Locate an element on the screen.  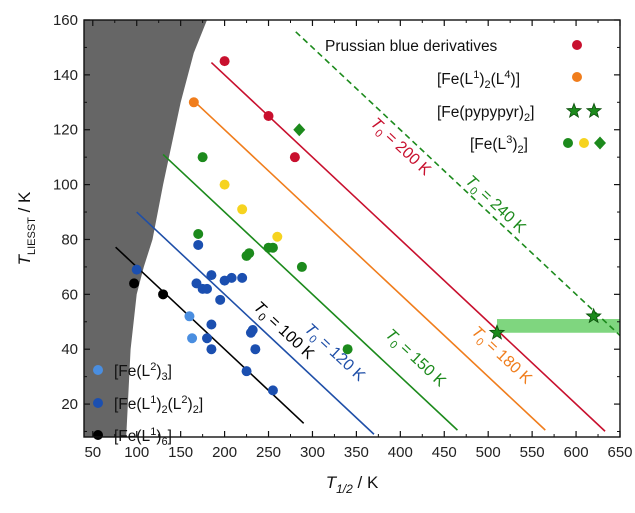
y-tick-label-80: 80 is located at coordinates (69, 239).